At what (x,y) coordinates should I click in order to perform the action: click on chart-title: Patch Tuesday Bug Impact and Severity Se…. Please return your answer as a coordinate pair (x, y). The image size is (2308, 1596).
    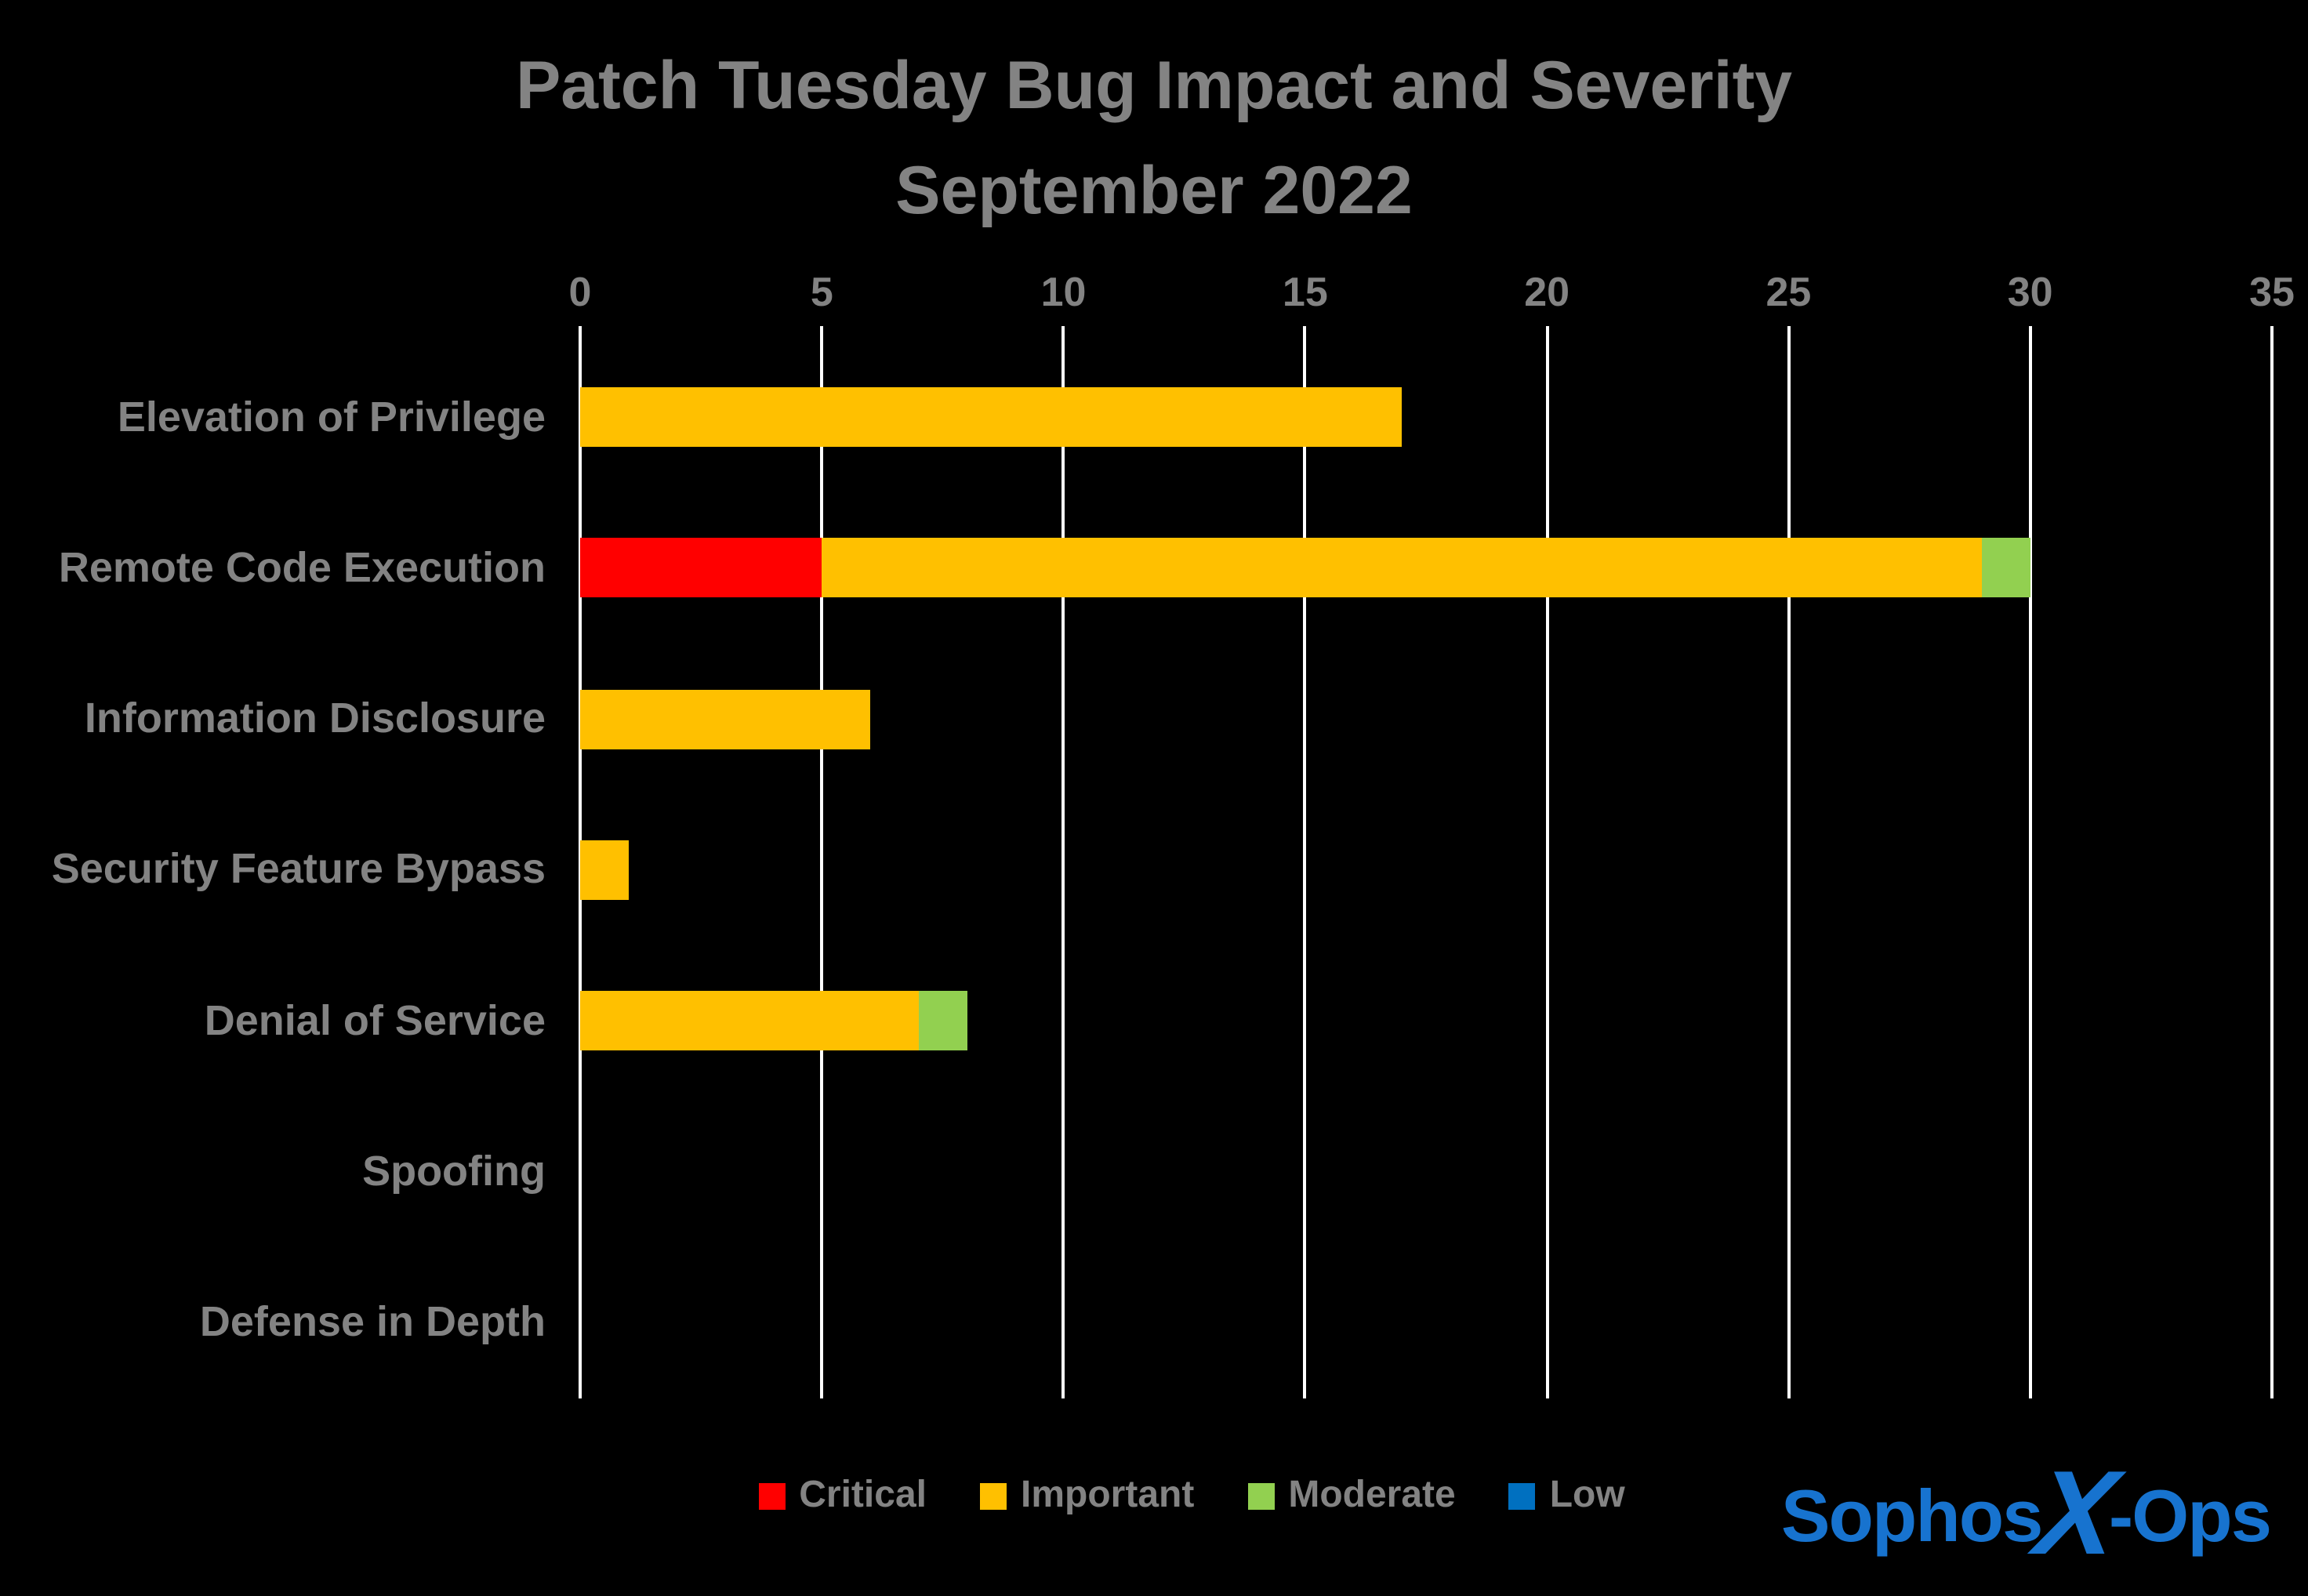
    Looking at the image, I should click on (1154, 139).